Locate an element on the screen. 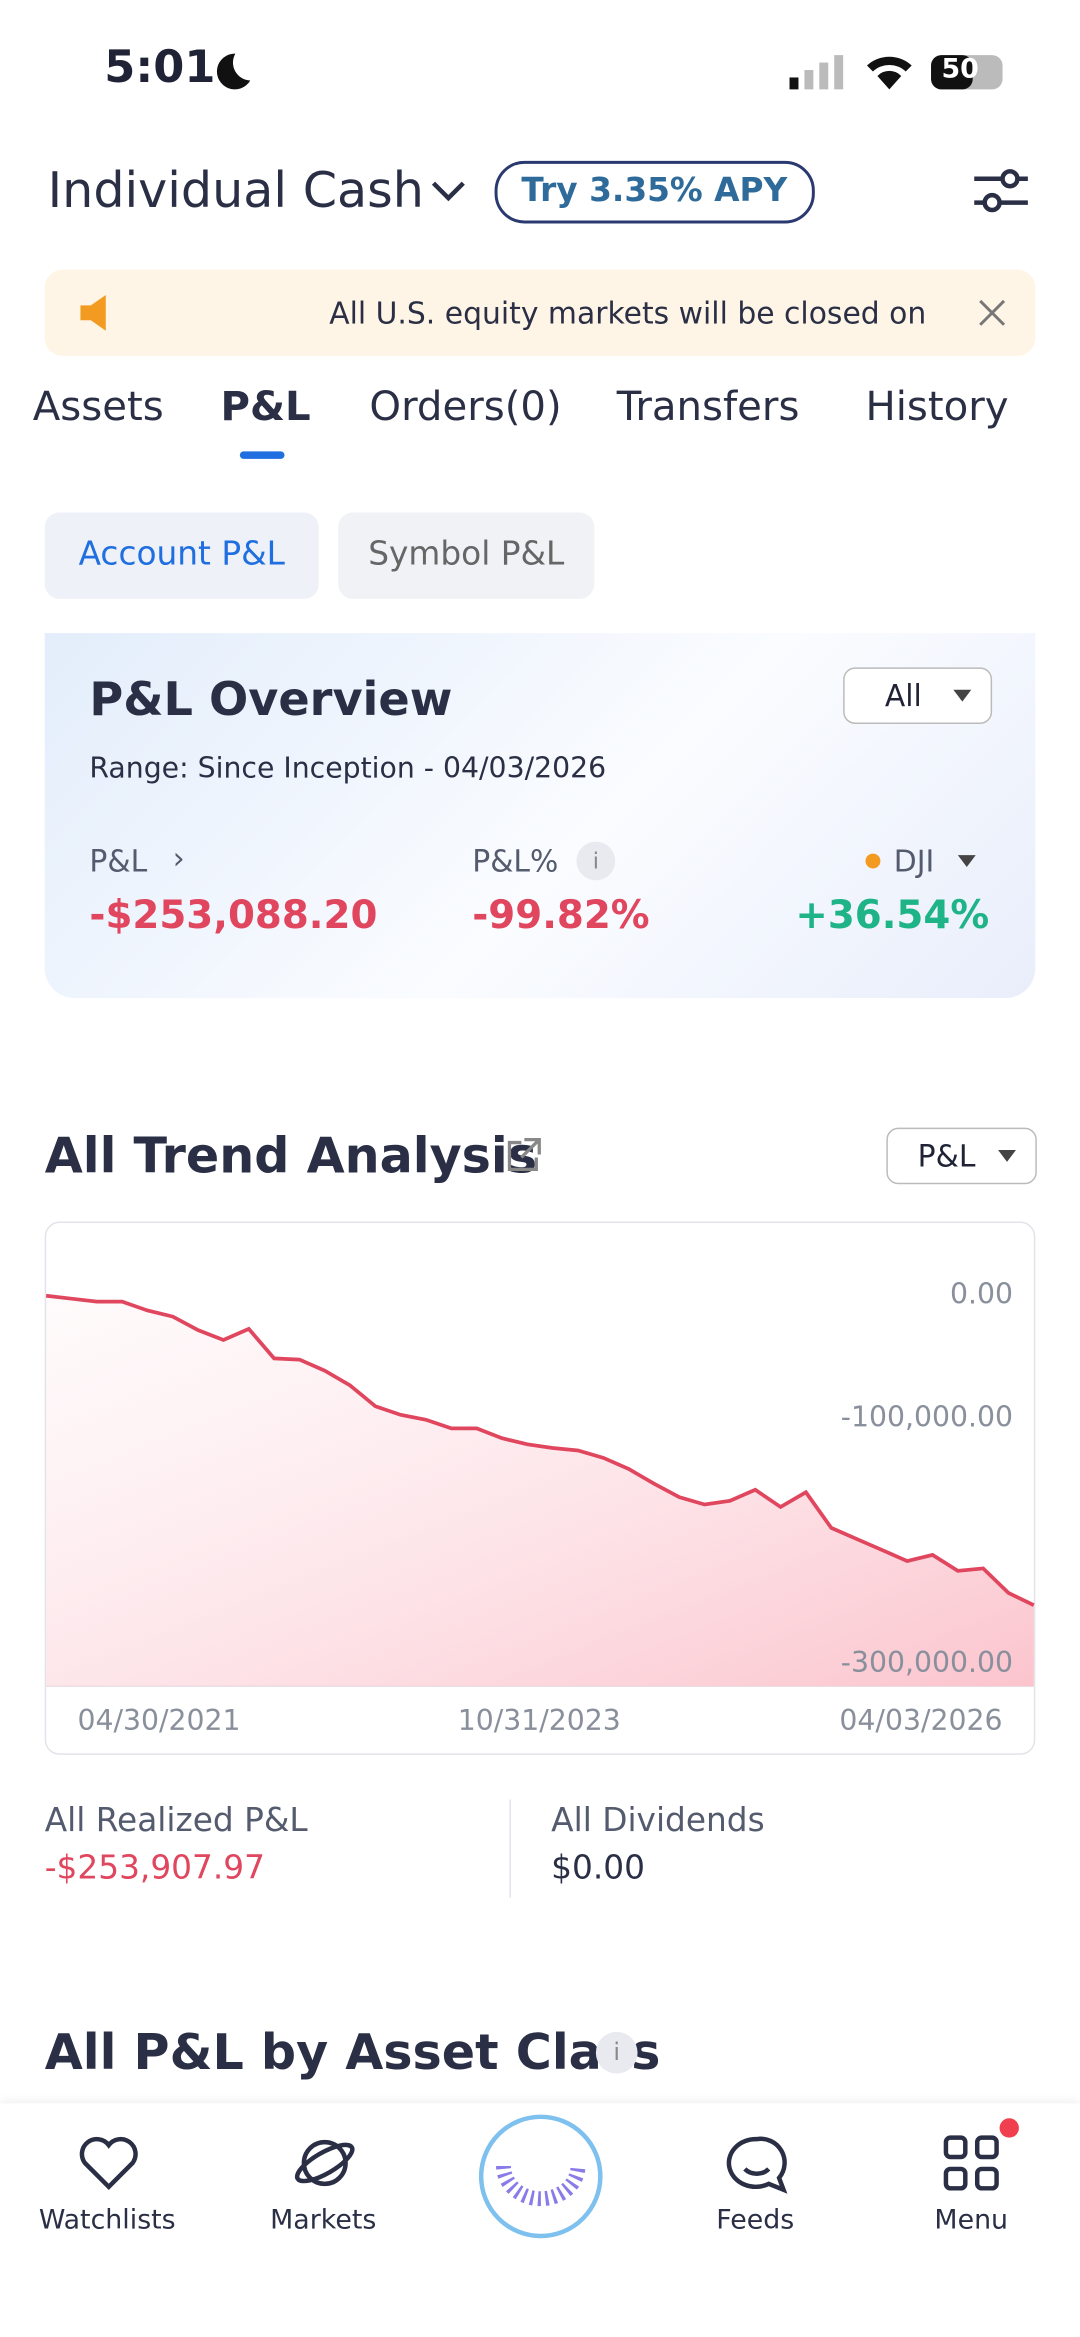 The width and height of the screenshot is (1080, 2337). tab: Transfers is located at coordinates (708, 407).